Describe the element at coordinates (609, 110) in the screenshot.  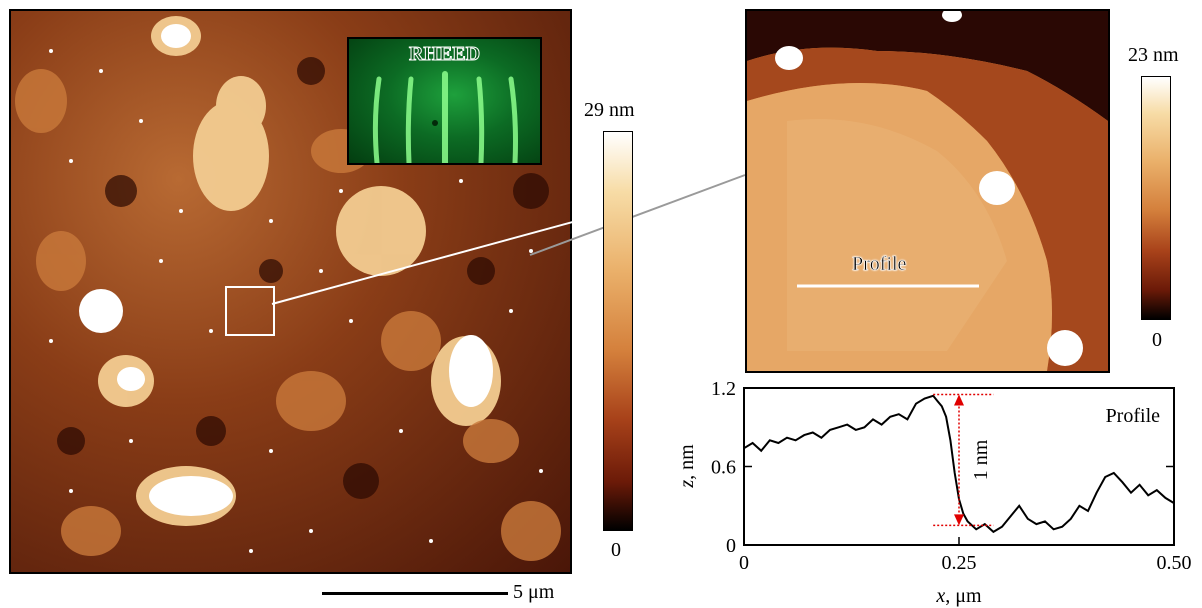
I see `colorbar-main-max-label: 29 nm` at that location.